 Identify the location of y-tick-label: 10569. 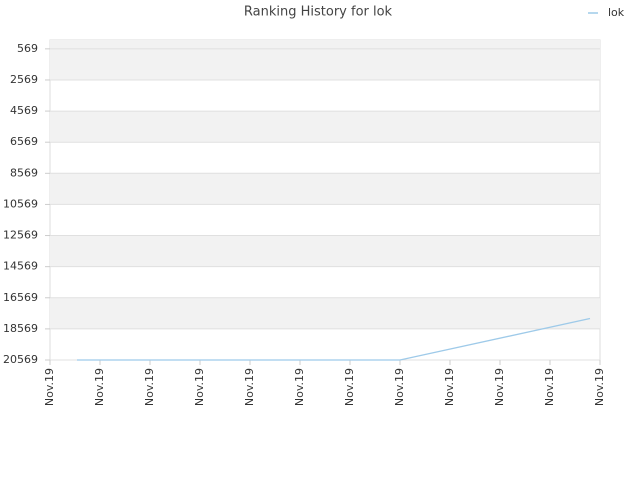
(20, 203).